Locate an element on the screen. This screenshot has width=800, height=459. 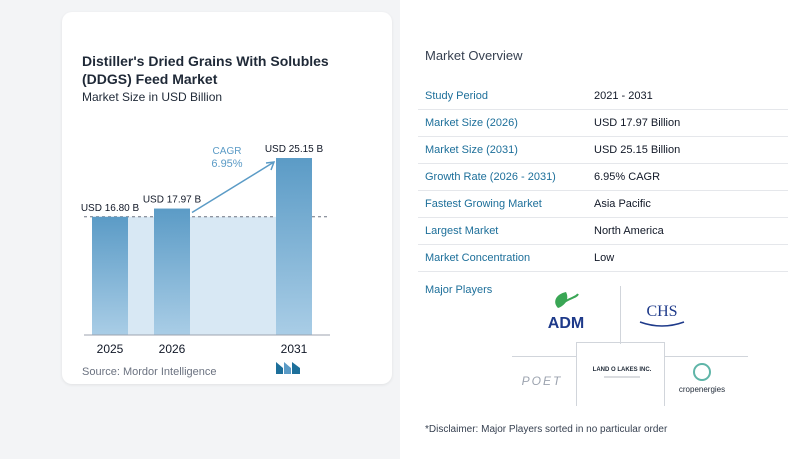
source-note: Source: Mordor Intelligence is located at coordinates (149, 372).